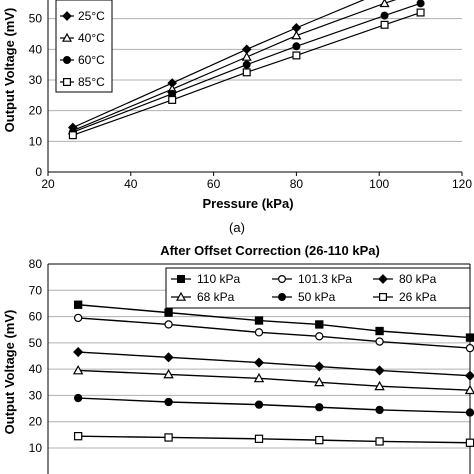  I want to click on chart-b-y-tick-label: 10, so click(36, 448).